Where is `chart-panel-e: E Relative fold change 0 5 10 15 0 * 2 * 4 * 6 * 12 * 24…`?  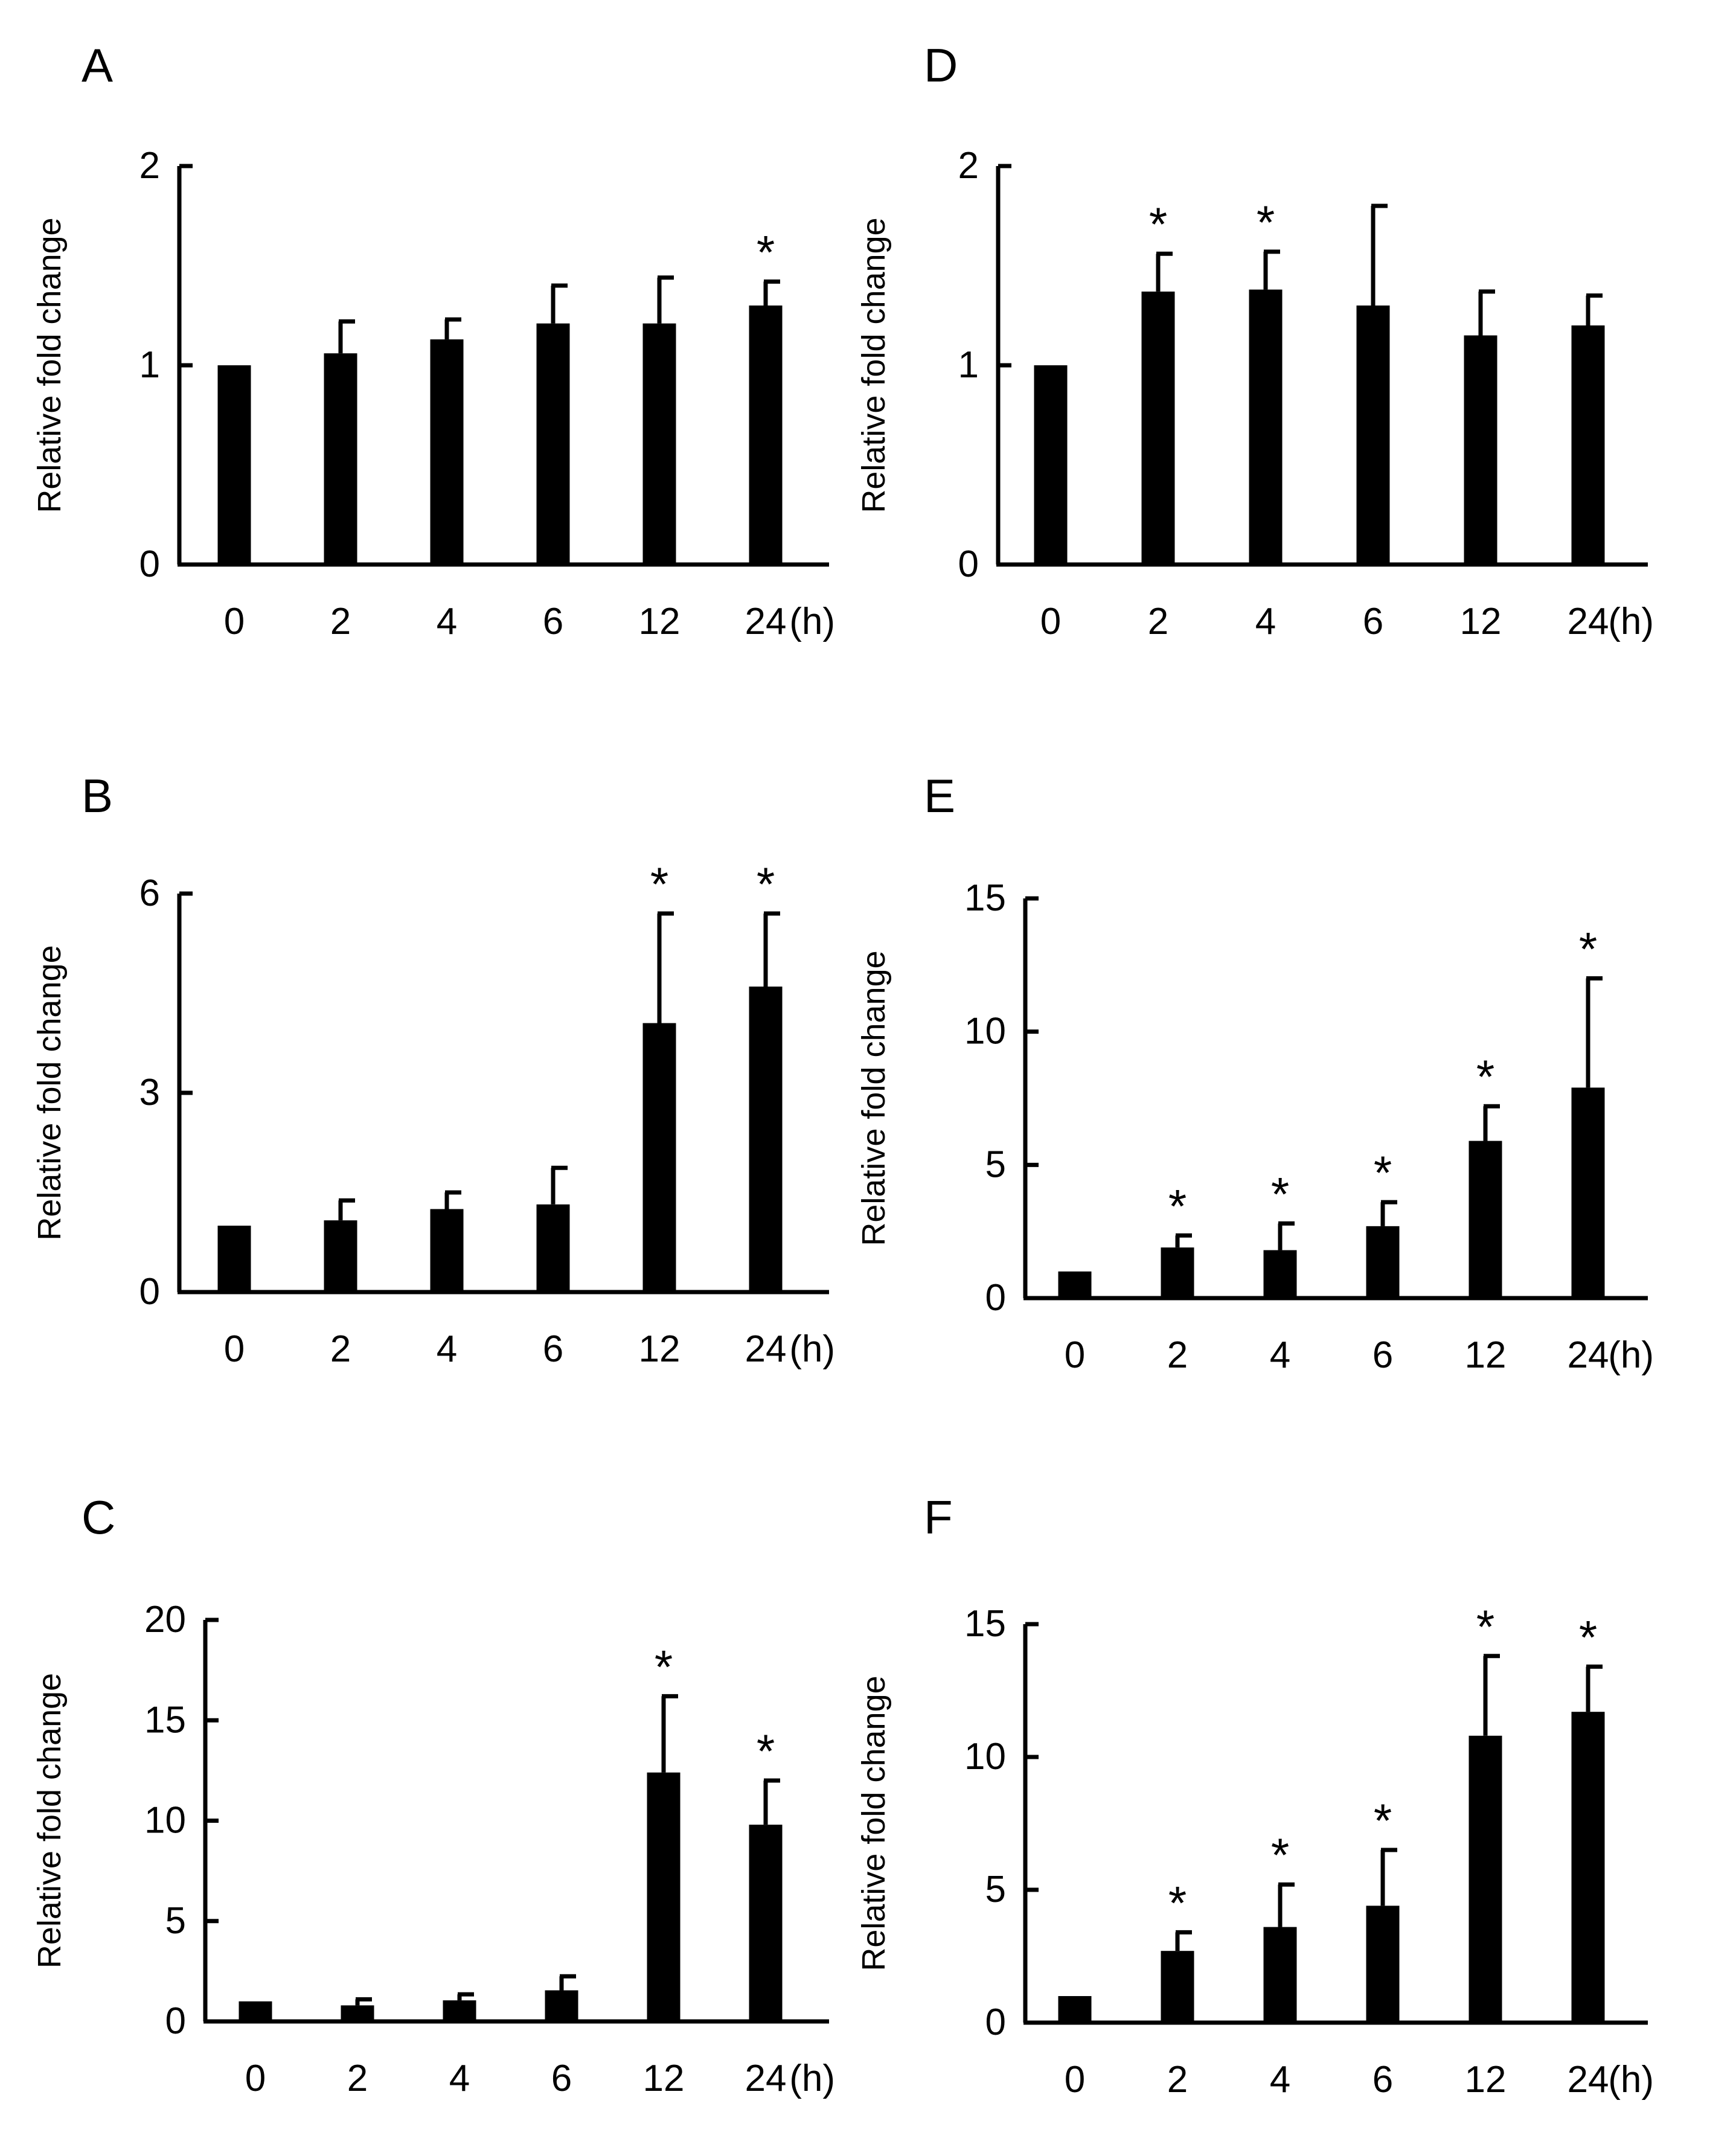 chart-panel-e: E Relative fold change 0 5 10 15 0 * 2 * 4 * 6 * 12 * 24… is located at coordinates (1255, 1072).